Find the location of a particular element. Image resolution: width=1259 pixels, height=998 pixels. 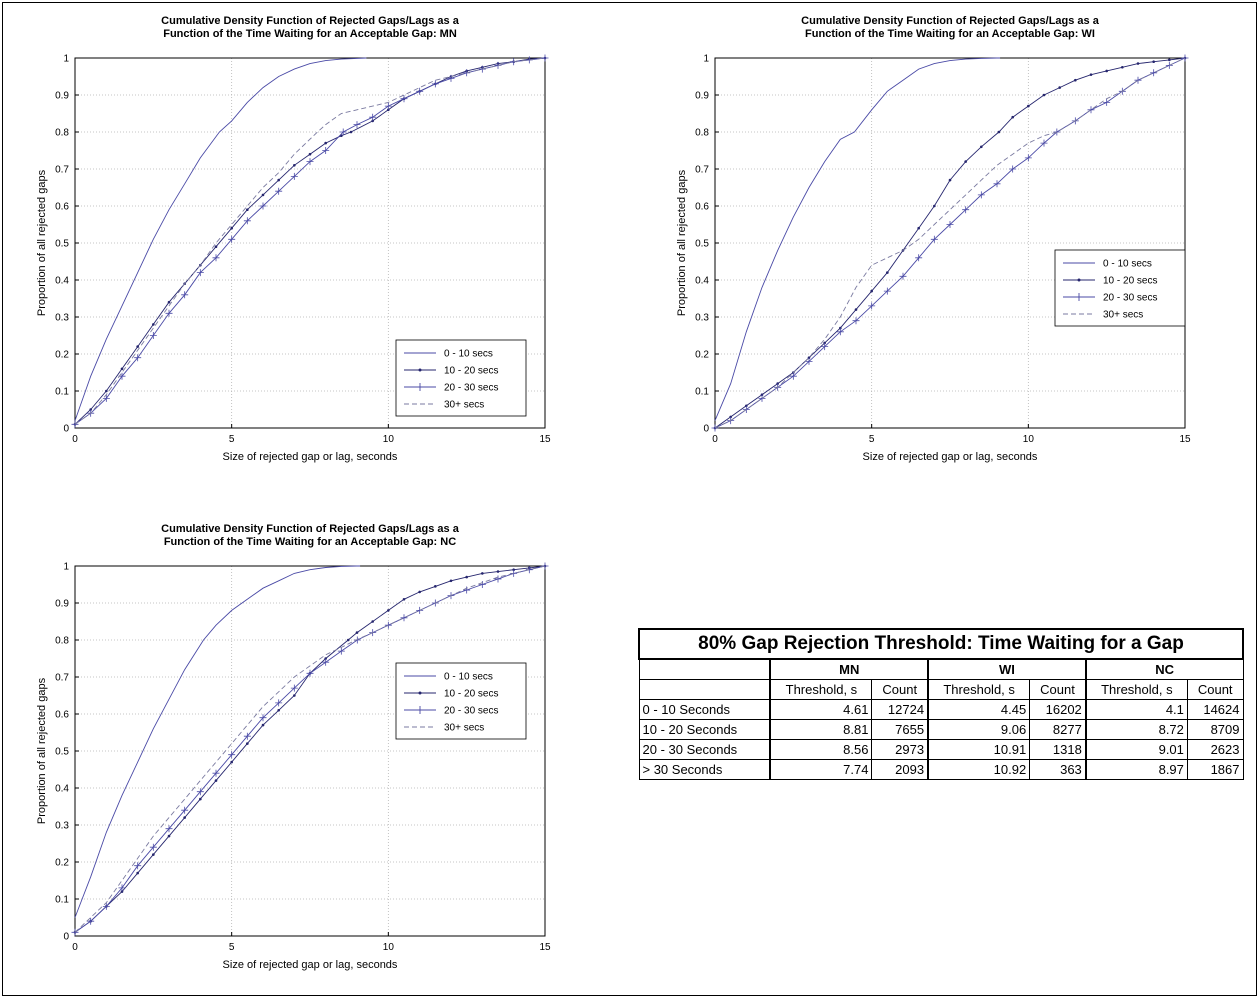

legend-label: 10 - 20 secs is located at coordinates (471, 371).